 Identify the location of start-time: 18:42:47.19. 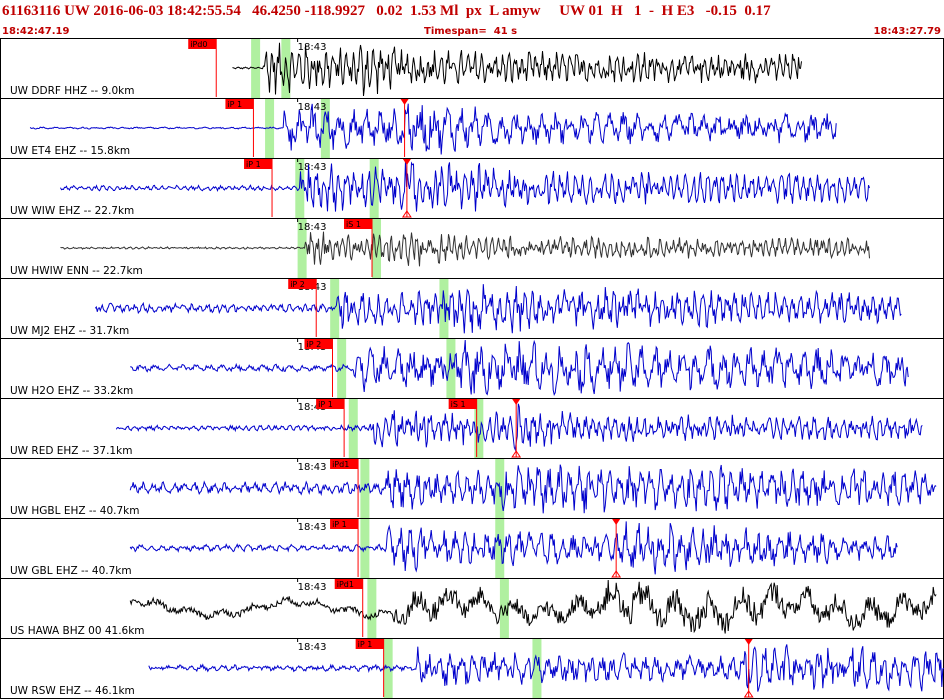
(36, 31).